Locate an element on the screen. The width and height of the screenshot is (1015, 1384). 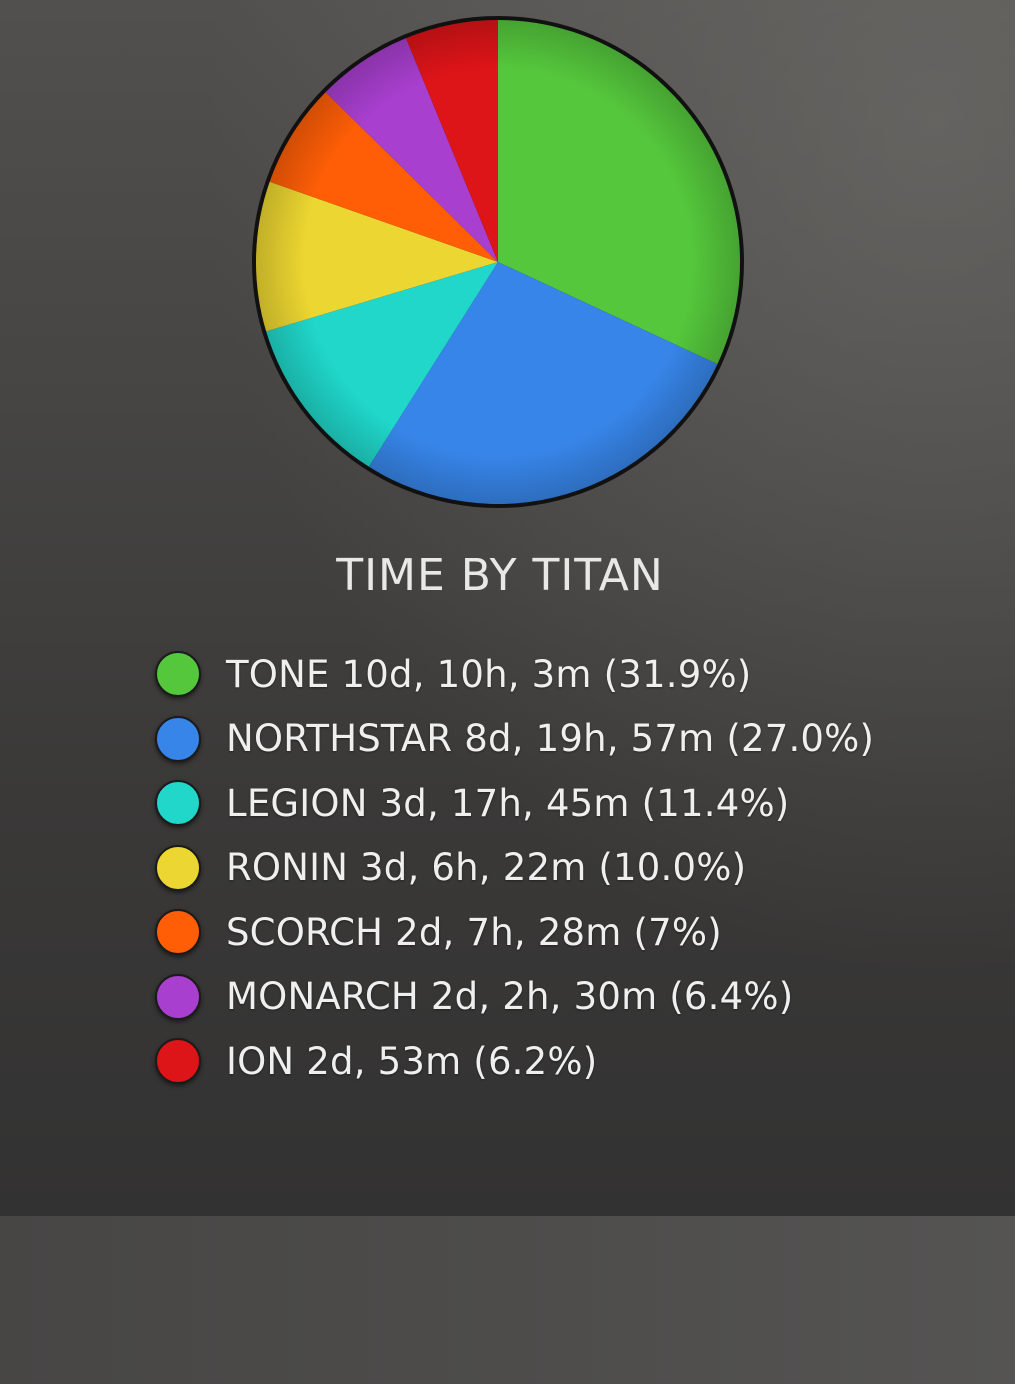
legend-item: SCORCH 2d, 7h, 28m (7%) is located at coordinates (514, 932).